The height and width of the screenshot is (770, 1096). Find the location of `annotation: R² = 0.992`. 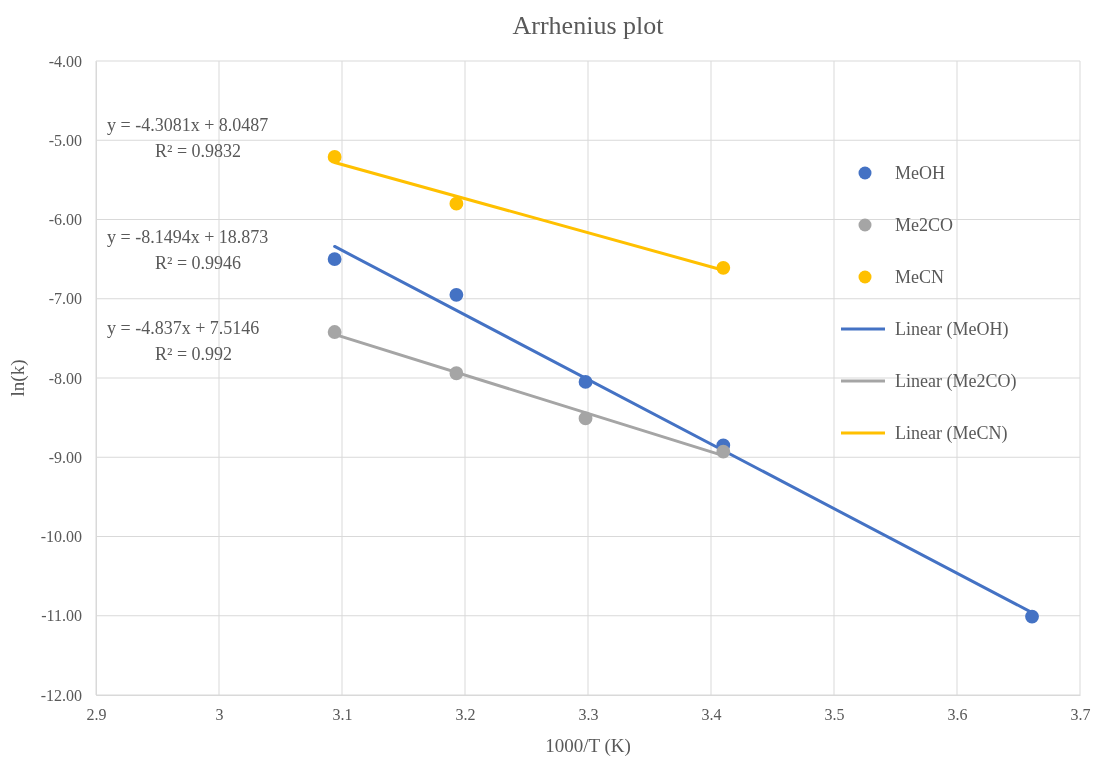

annotation: R² = 0.992 is located at coordinates (194, 354).